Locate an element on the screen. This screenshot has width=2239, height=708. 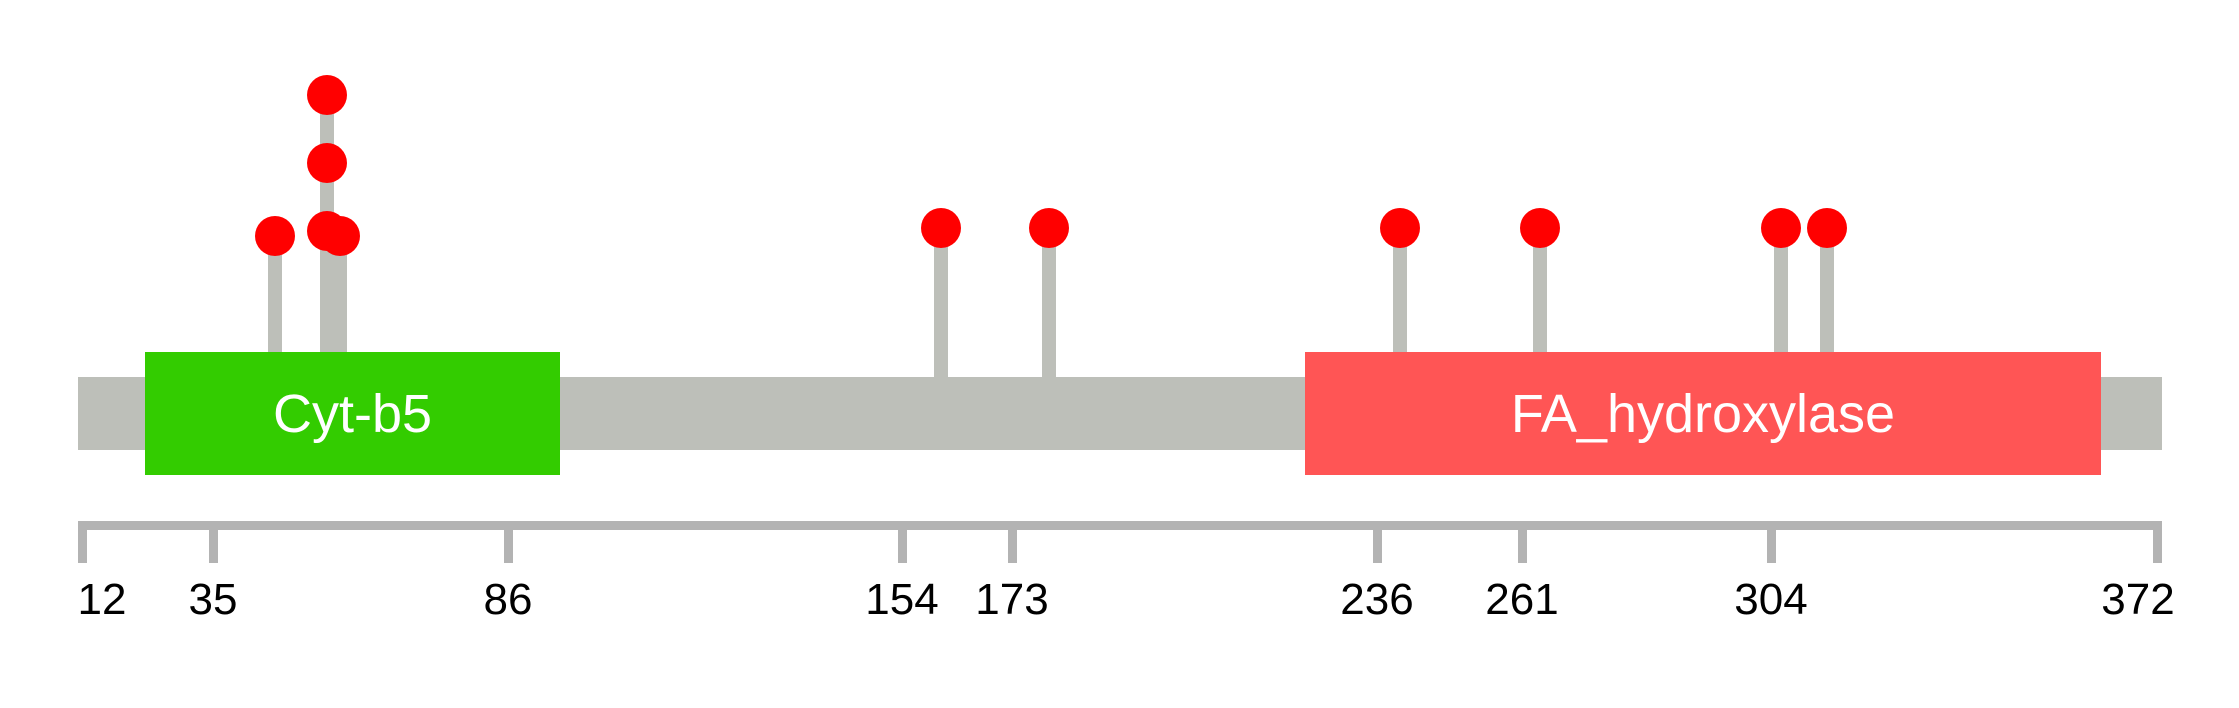
axis-tick-label: 12 is located at coordinates (102, 599).